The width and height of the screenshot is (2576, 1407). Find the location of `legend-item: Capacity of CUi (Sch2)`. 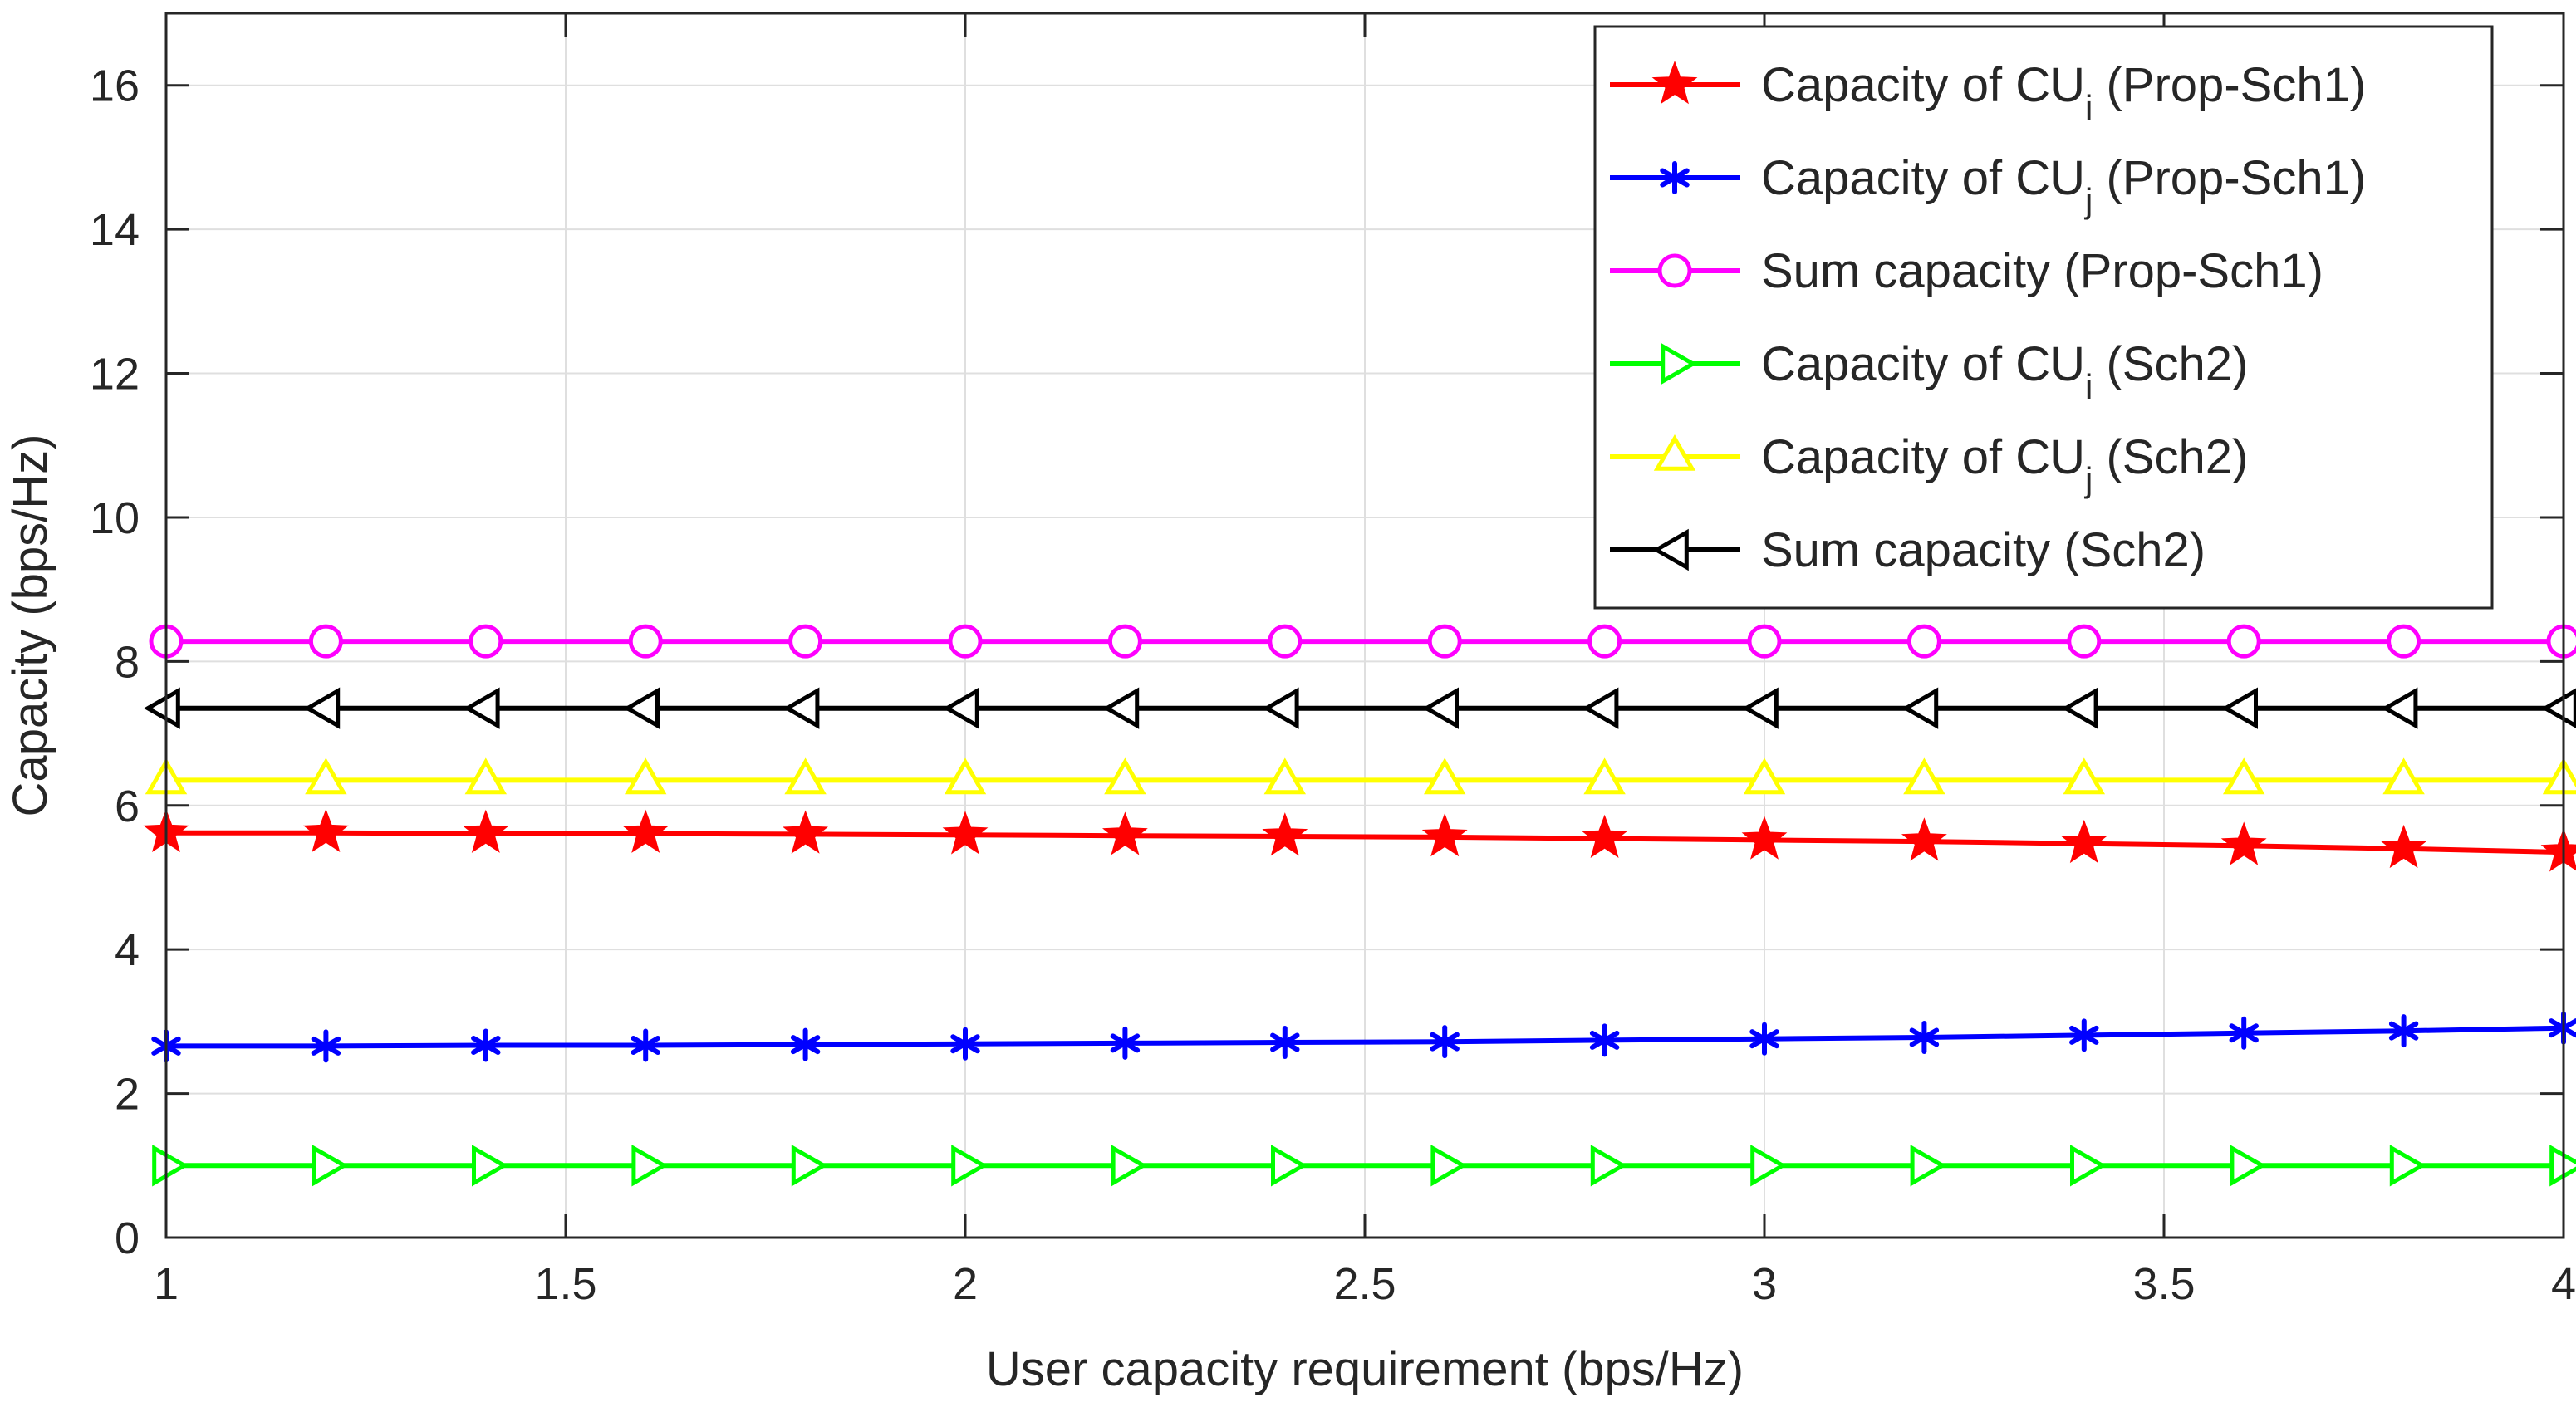

legend-item: Capacity of CUi (Sch2) is located at coordinates (1929, 372).